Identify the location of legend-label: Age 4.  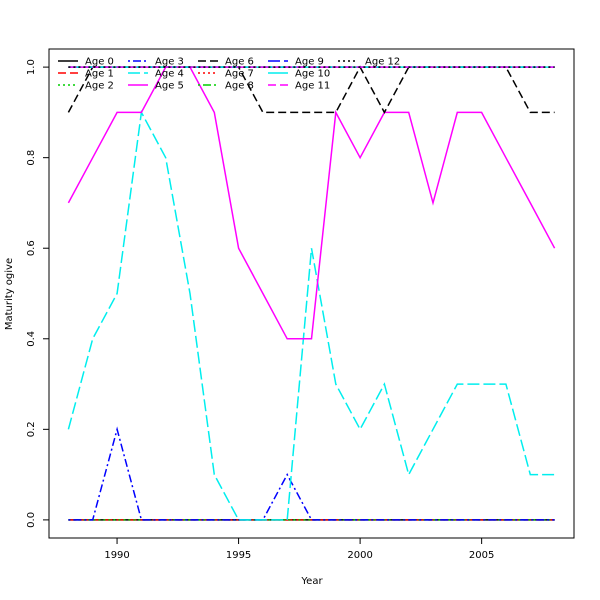
(169, 74).